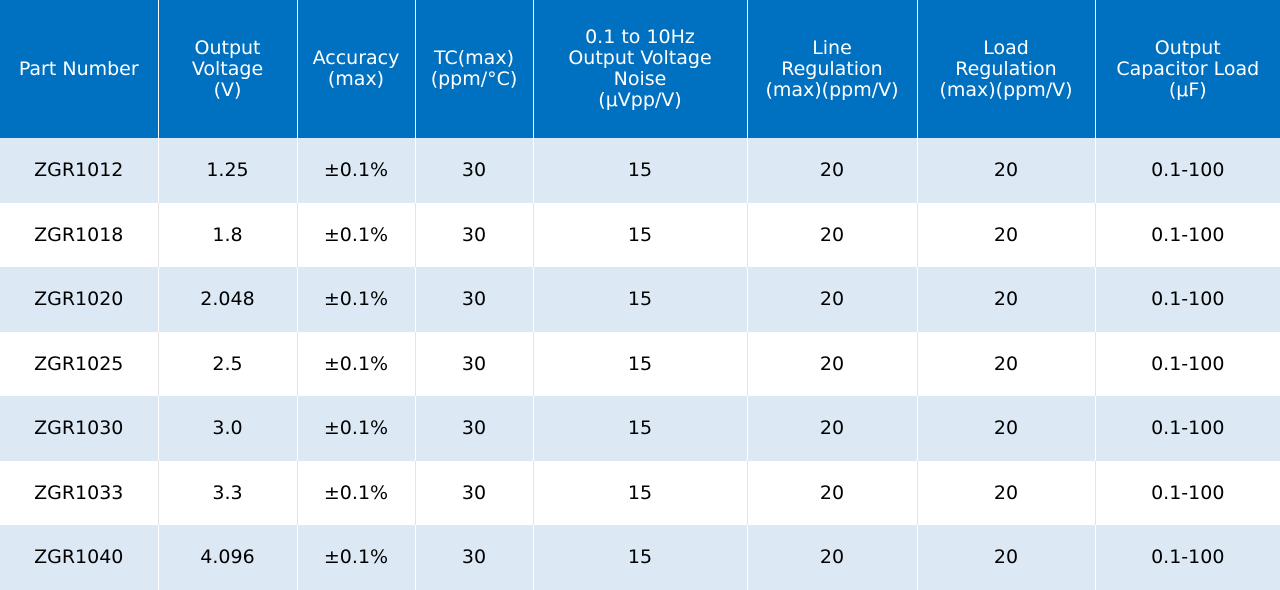 This screenshot has width=1280, height=590. What do you see at coordinates (79, 557) in the screenshot?
I see `cell-part-number: ZGR1040` at bounding box center [79, 557].